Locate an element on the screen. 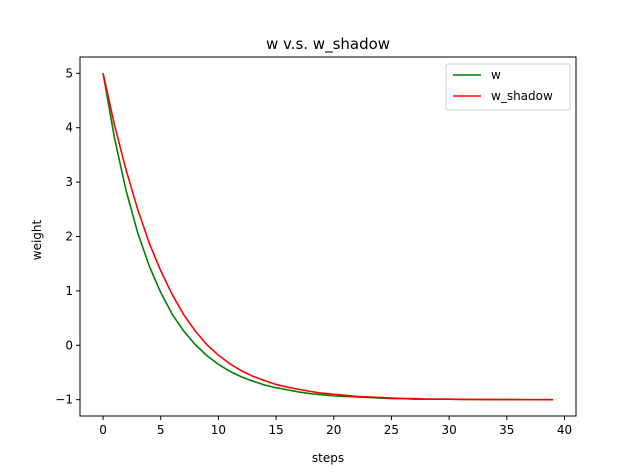  legend-box is located at coordinates (508, 87).